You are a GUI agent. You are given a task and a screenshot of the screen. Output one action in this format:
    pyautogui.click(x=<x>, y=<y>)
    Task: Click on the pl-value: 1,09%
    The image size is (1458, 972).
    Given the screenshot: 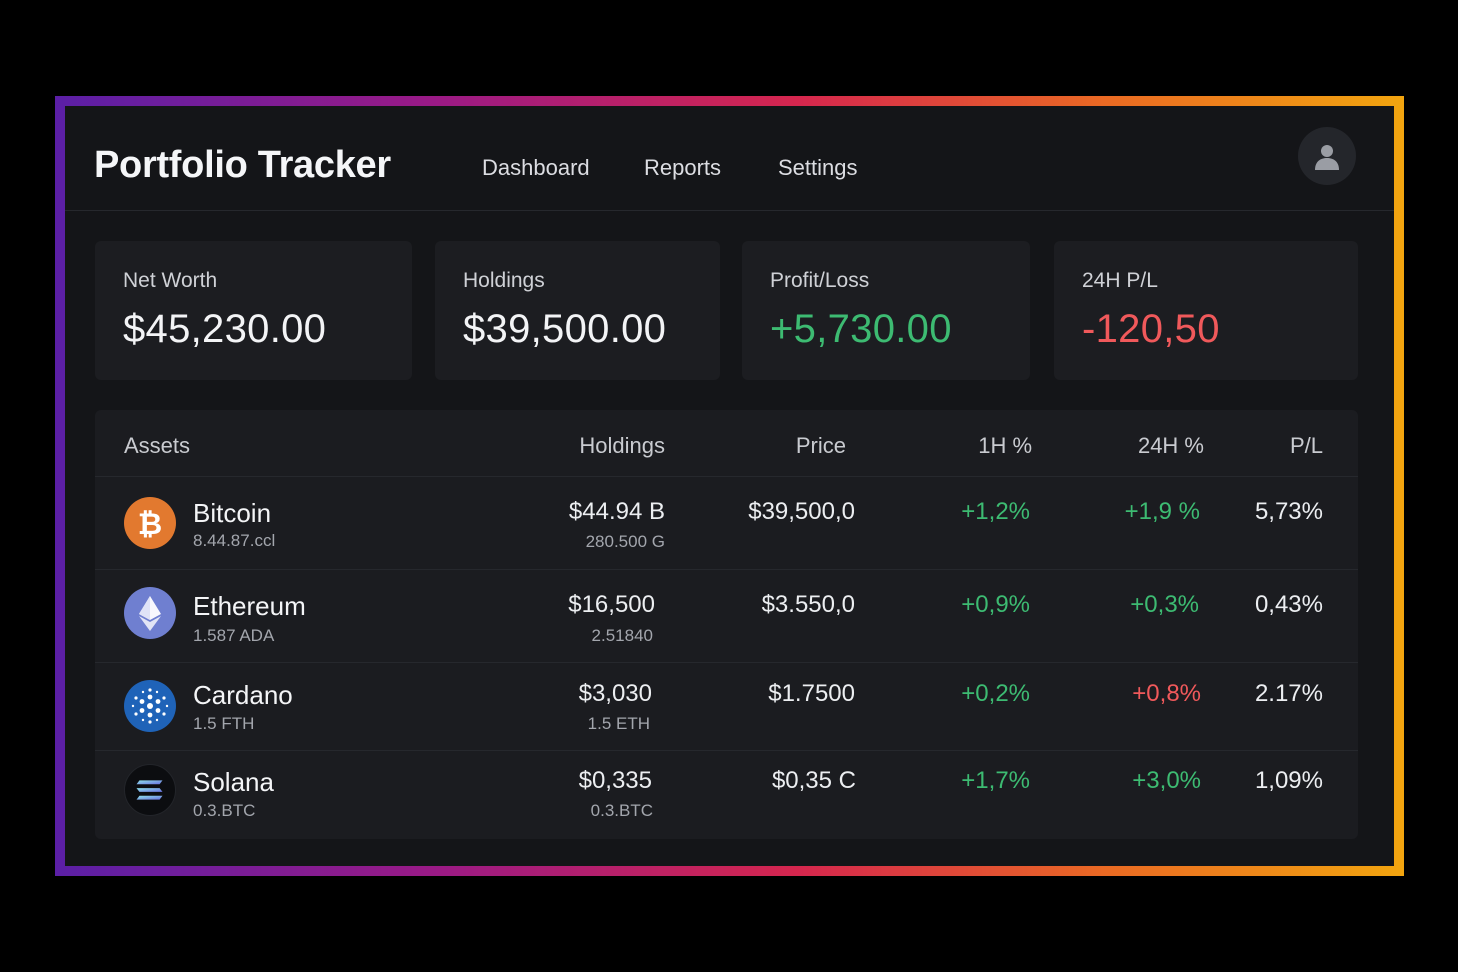 What is the action you would take?
    pyautogui.click(x=1288, y=780)
    